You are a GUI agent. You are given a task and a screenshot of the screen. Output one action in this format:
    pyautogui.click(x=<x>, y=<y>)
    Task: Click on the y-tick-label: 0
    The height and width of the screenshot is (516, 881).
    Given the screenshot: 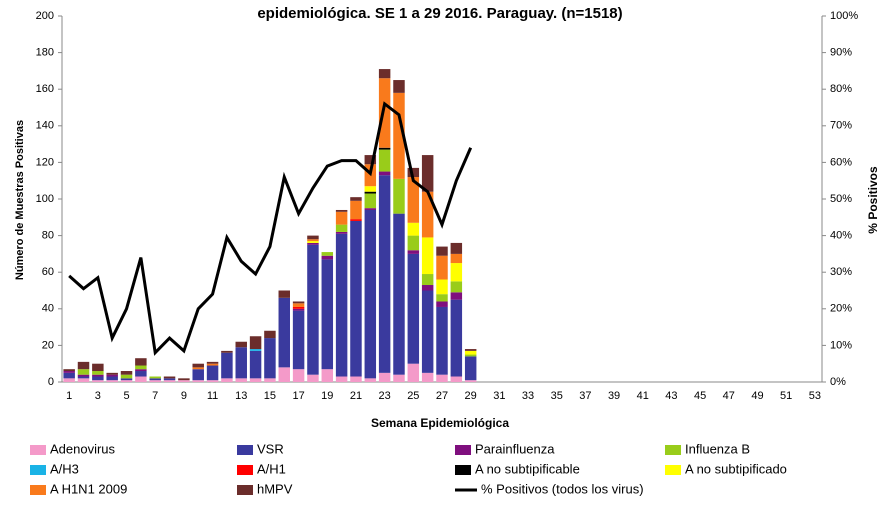 What is the action you would take?
    pyautogui.click(x=51, y=382)
    